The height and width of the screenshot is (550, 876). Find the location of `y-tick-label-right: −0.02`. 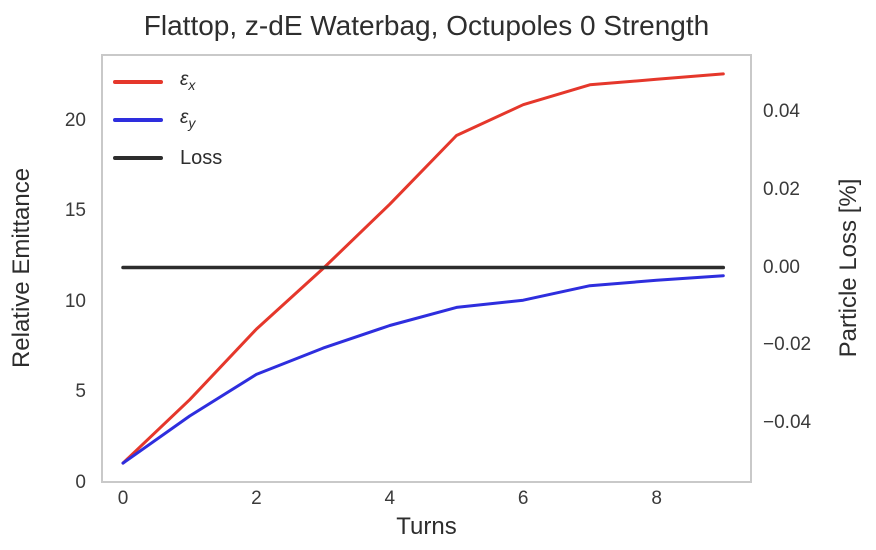

y-tick-label-right: −0.02 is located at coordinates (787, 345).